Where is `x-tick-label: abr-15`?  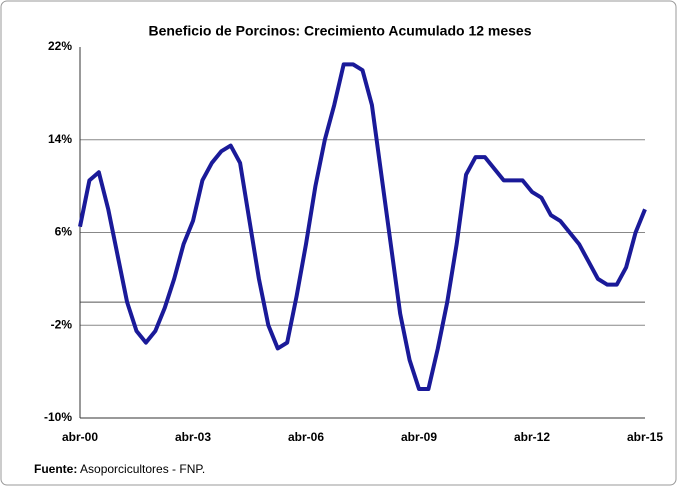 x-tick-label: abr-15 is located at coordinates (645, 437).